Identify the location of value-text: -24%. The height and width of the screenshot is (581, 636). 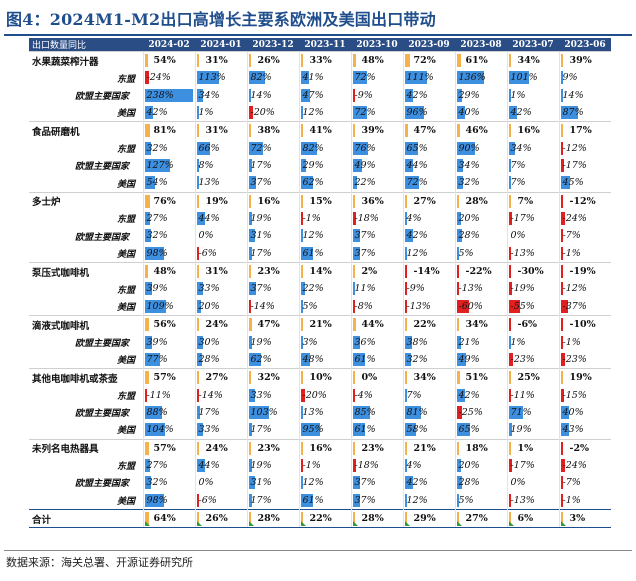
(574, 219).